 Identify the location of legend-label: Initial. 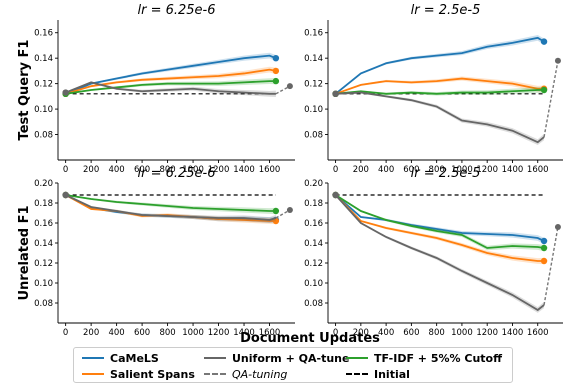
(392, 374).